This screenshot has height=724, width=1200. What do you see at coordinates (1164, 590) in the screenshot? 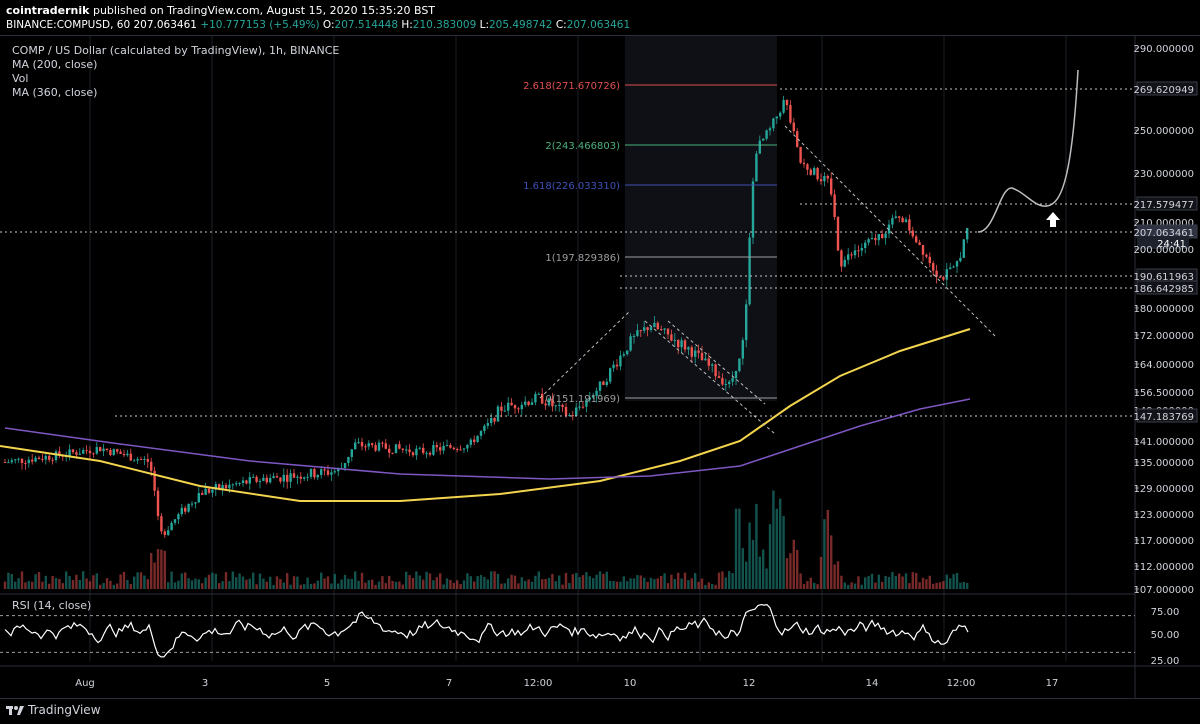
I see `price-tick-label: 107.000000` at bounding box center [1164, 590].